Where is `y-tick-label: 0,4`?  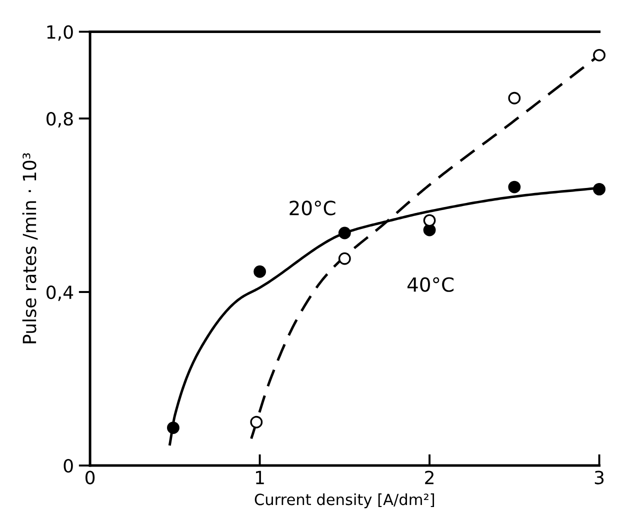
y-tick-label: 0,4 is located at coordinates (60, 293).